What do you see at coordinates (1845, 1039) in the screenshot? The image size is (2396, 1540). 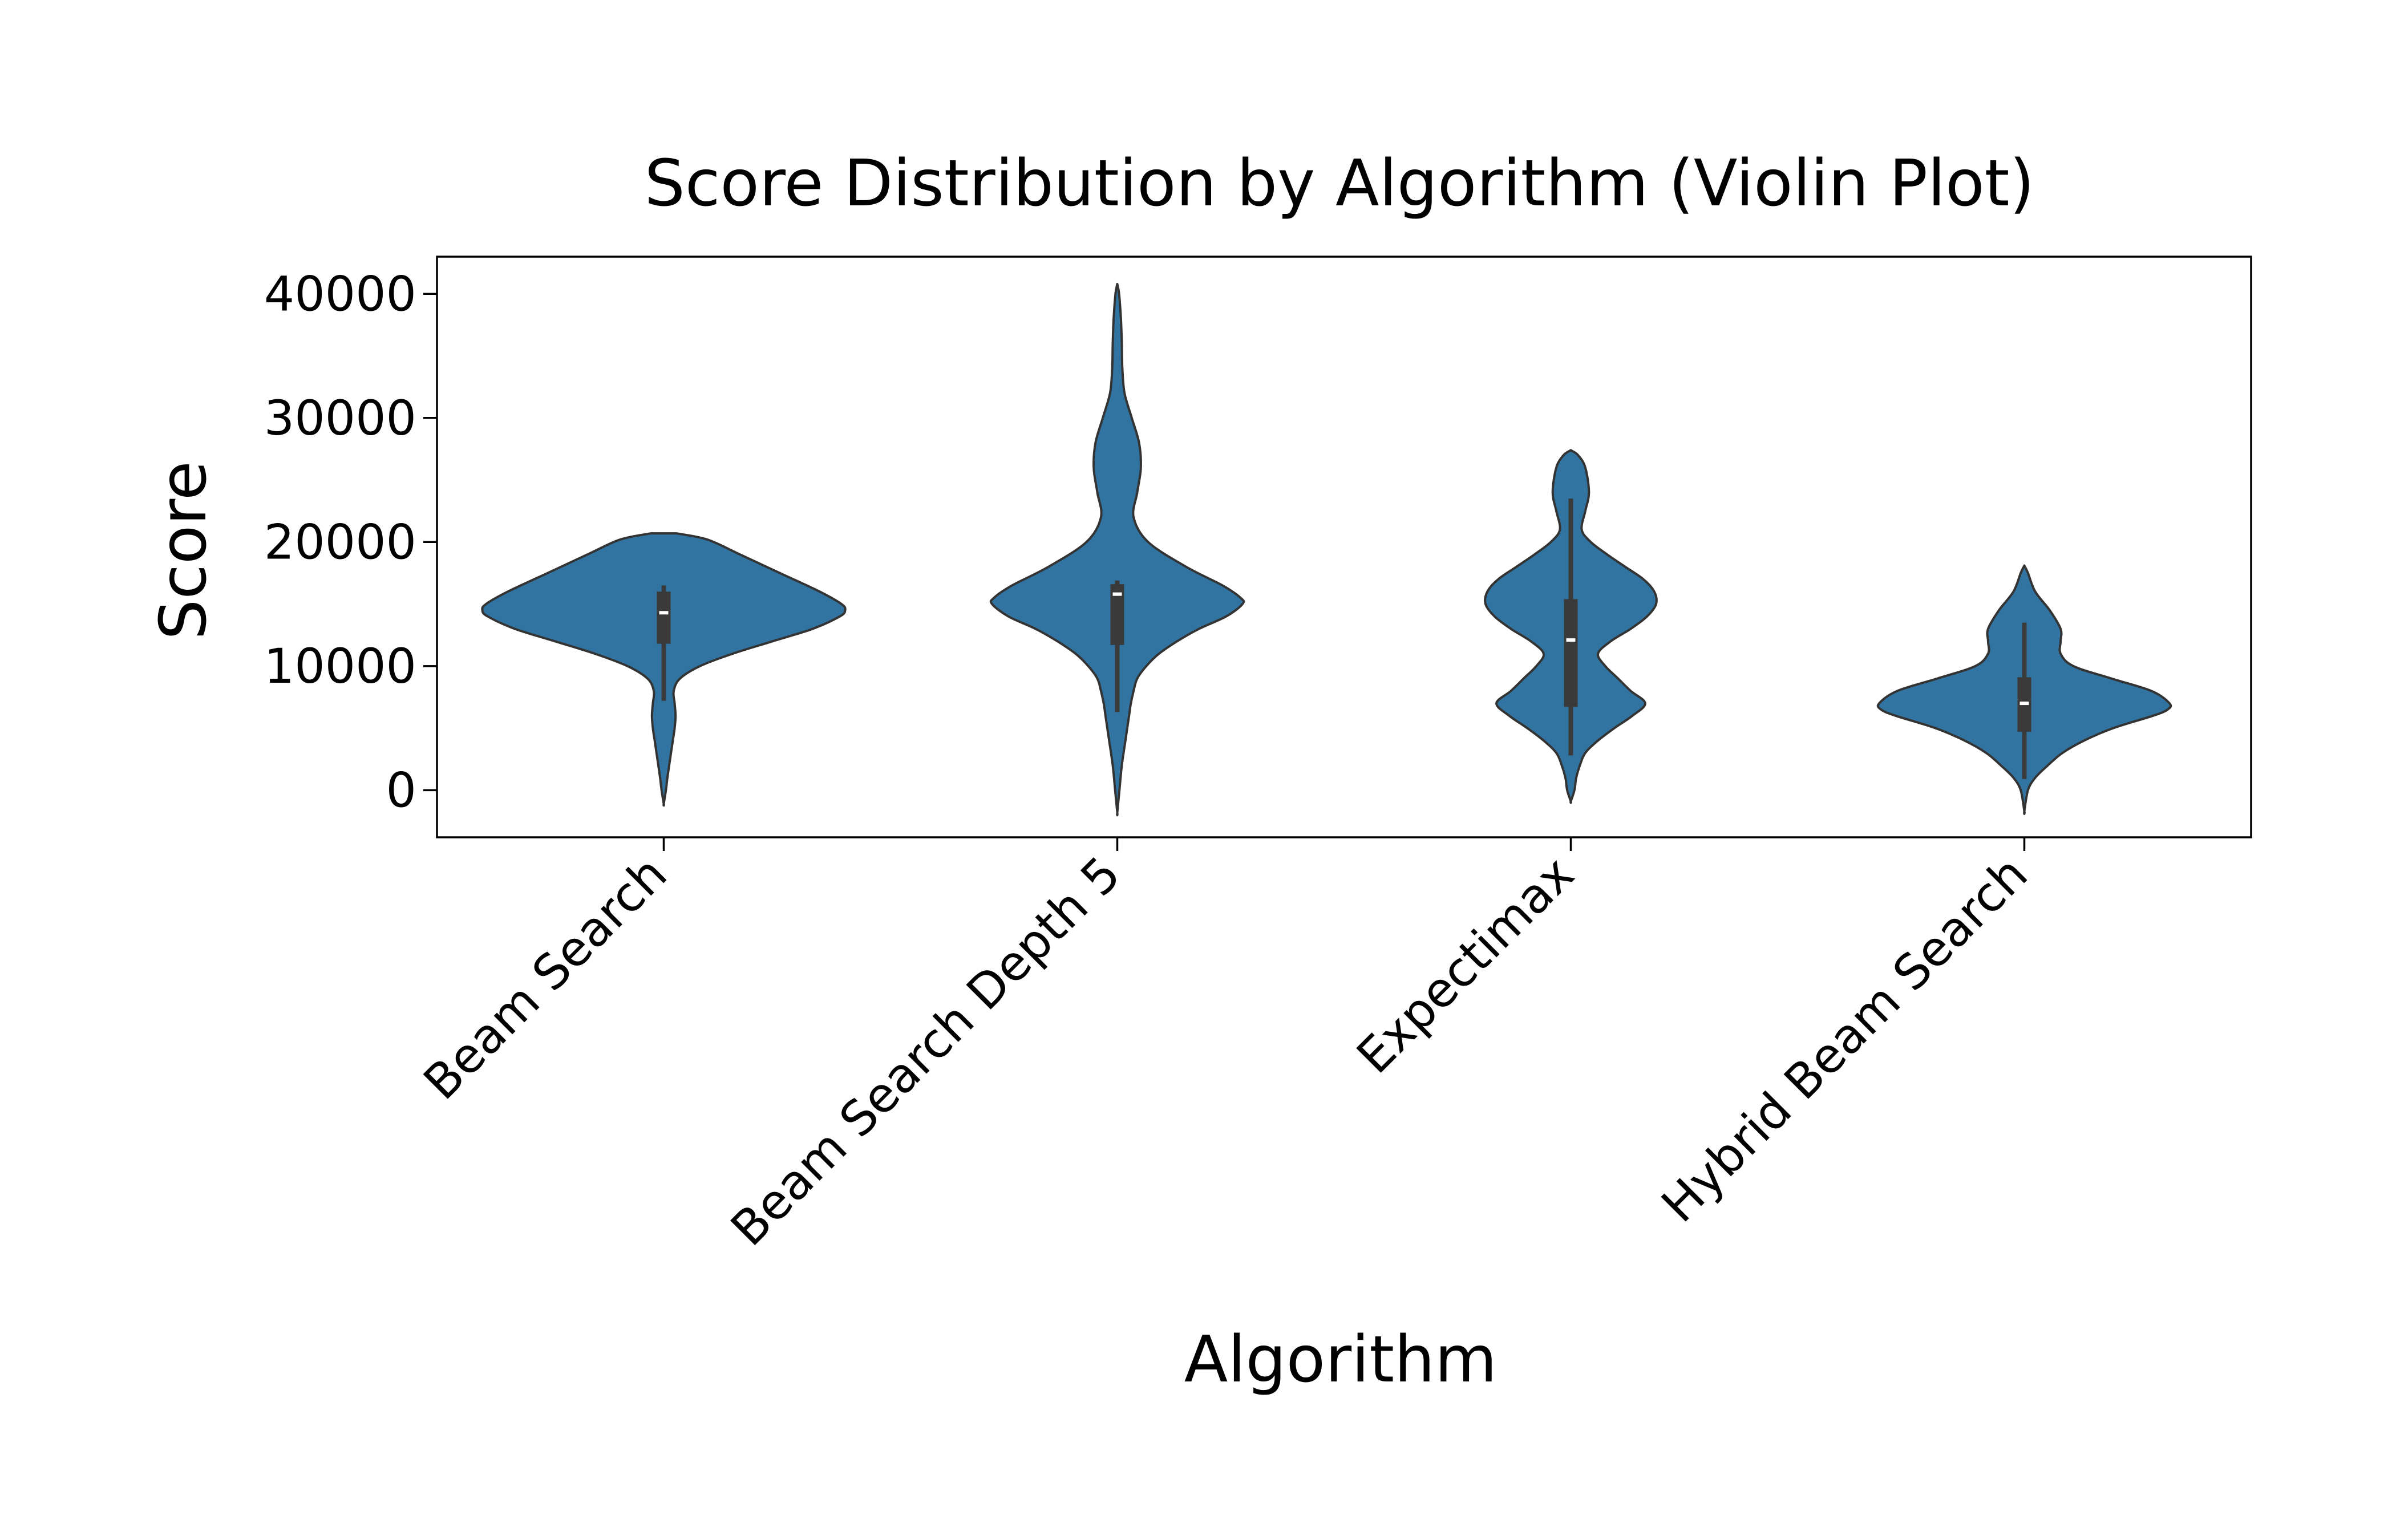 I see `x-tick-label: Hybrid Beam Search` at bounding box center [1845, 1039].